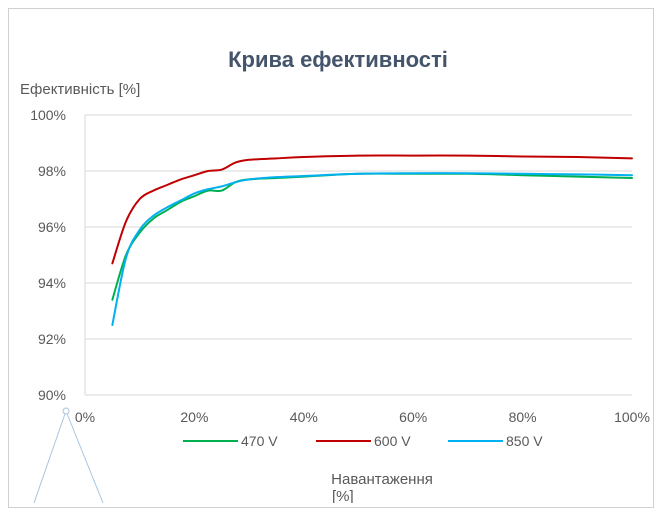  I want to click on x-tick-label: 0%, so click(85, 417).